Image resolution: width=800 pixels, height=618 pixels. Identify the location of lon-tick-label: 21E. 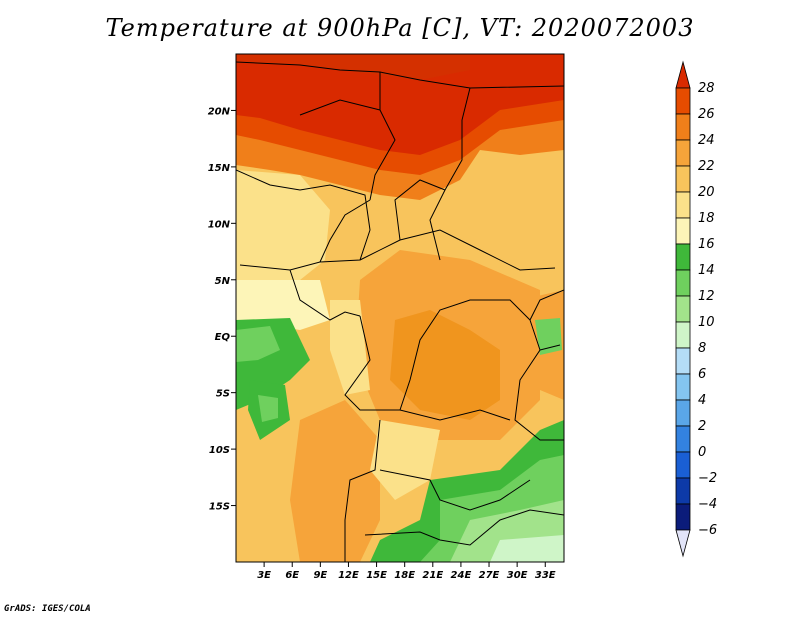
(432, 575).